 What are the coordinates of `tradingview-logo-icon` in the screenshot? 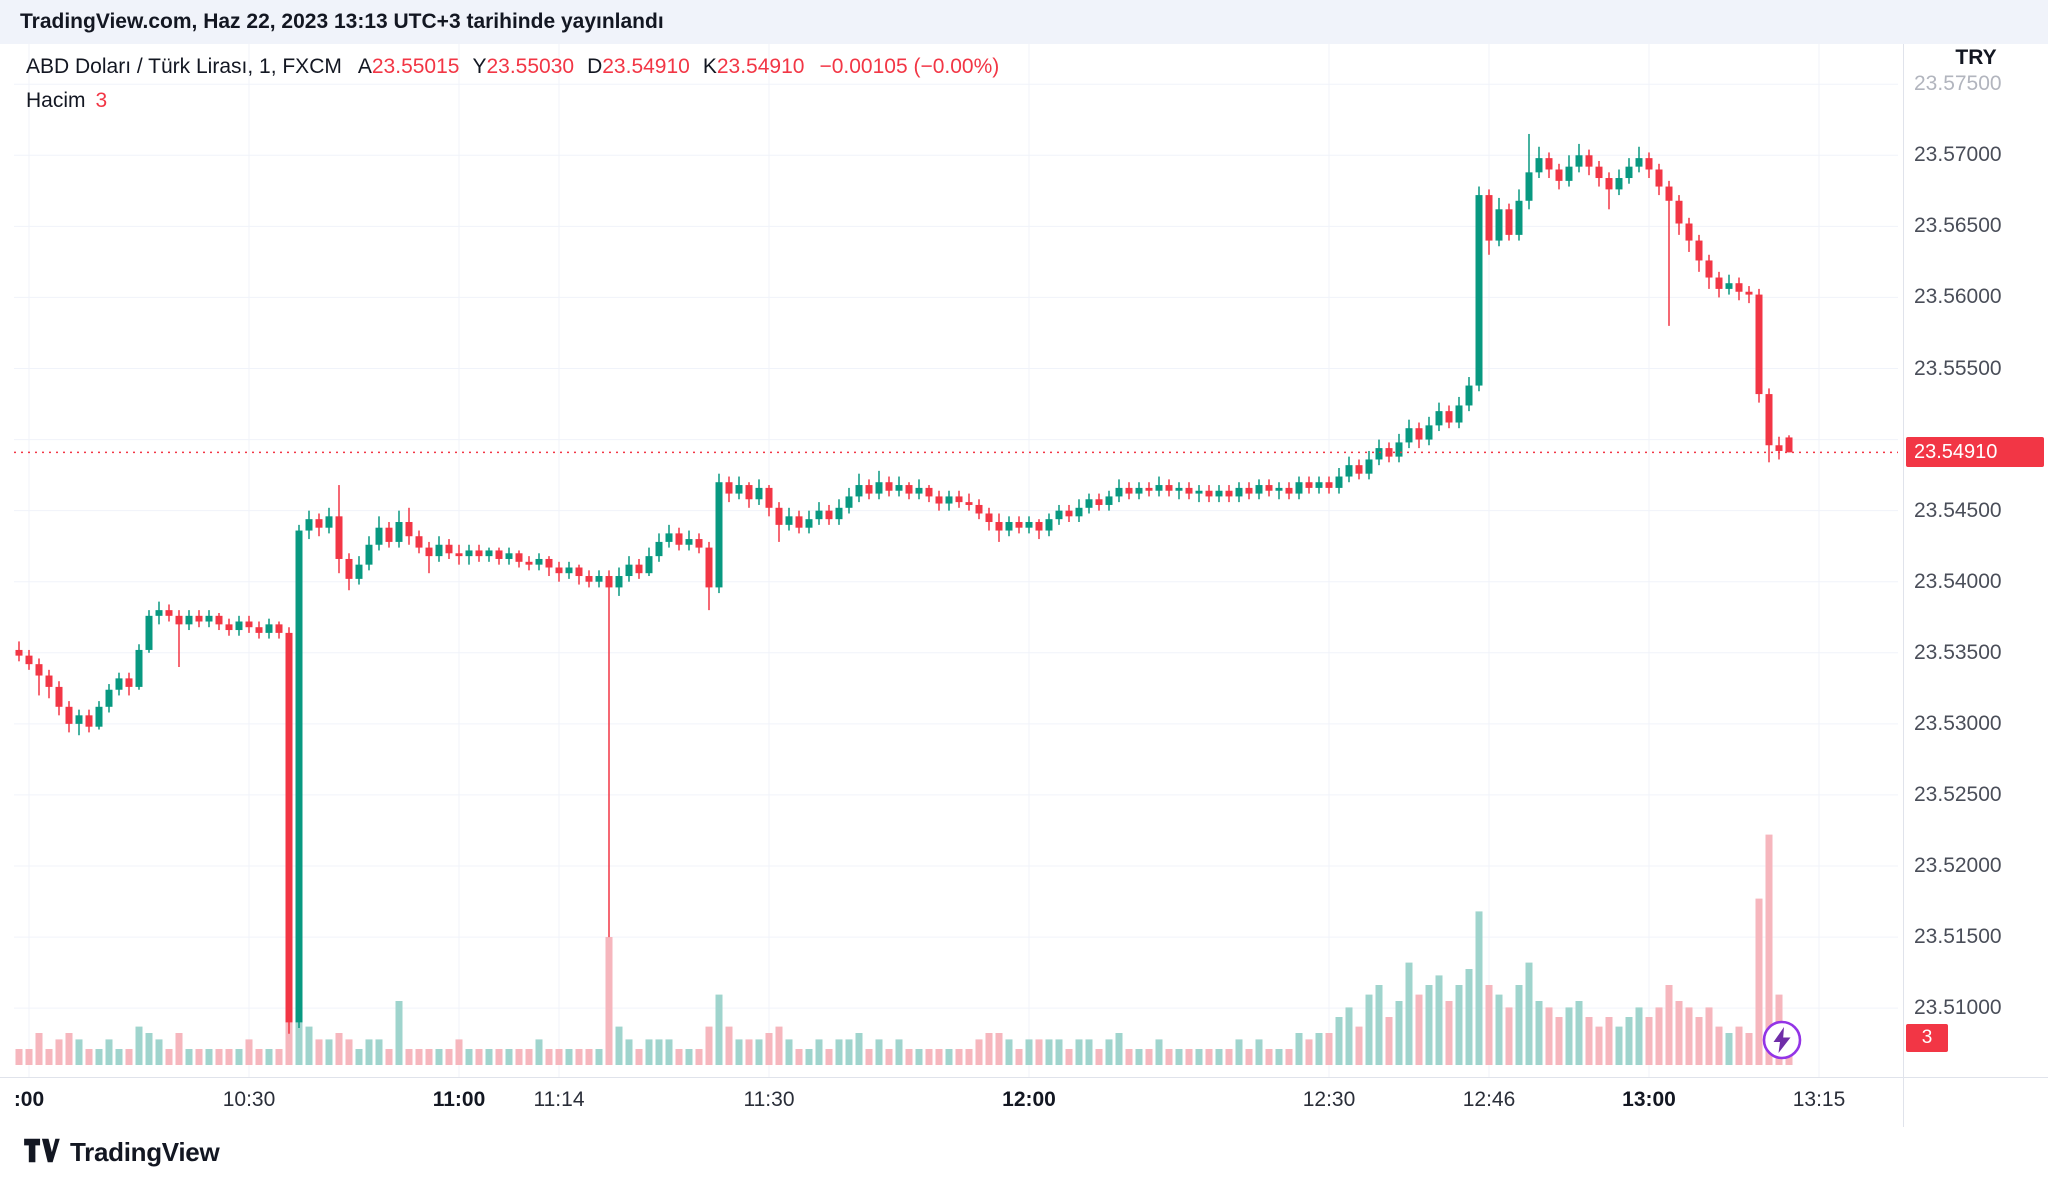 It's located at (41, 1152).